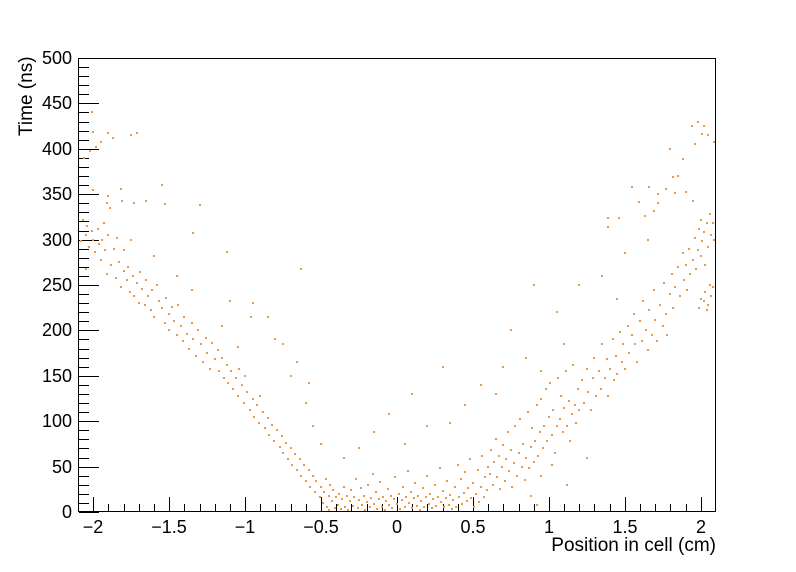 The image size is (796, 572). Describe the element at coordinates (26, 96) in the screenshot. I see `y-axis-title: Time (ns)` at that location.